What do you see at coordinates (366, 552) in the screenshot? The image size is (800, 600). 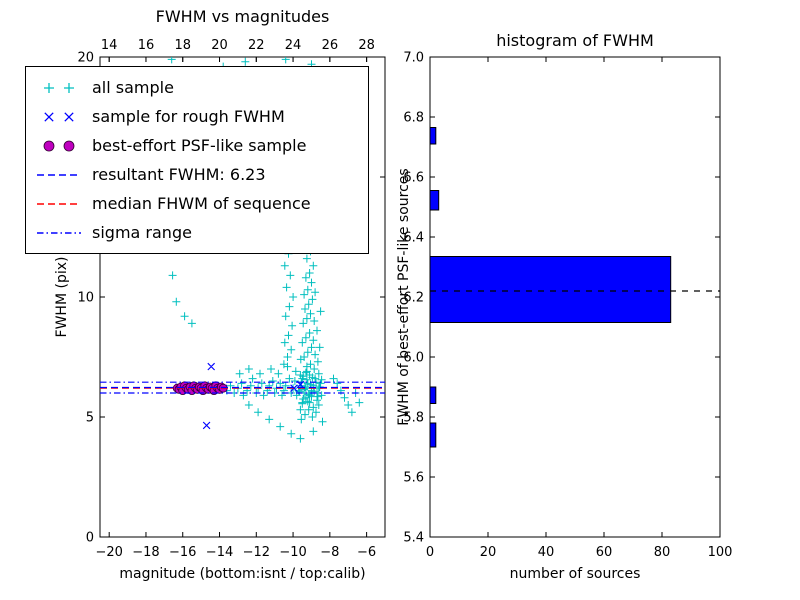 I see `svg-text: −6` at bounding box center [366, 552].